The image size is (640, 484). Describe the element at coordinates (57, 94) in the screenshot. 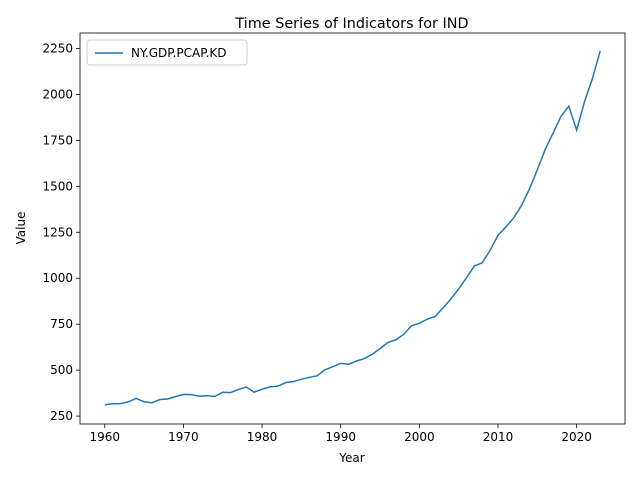

I see `y-tick-label: 2000` at that location.